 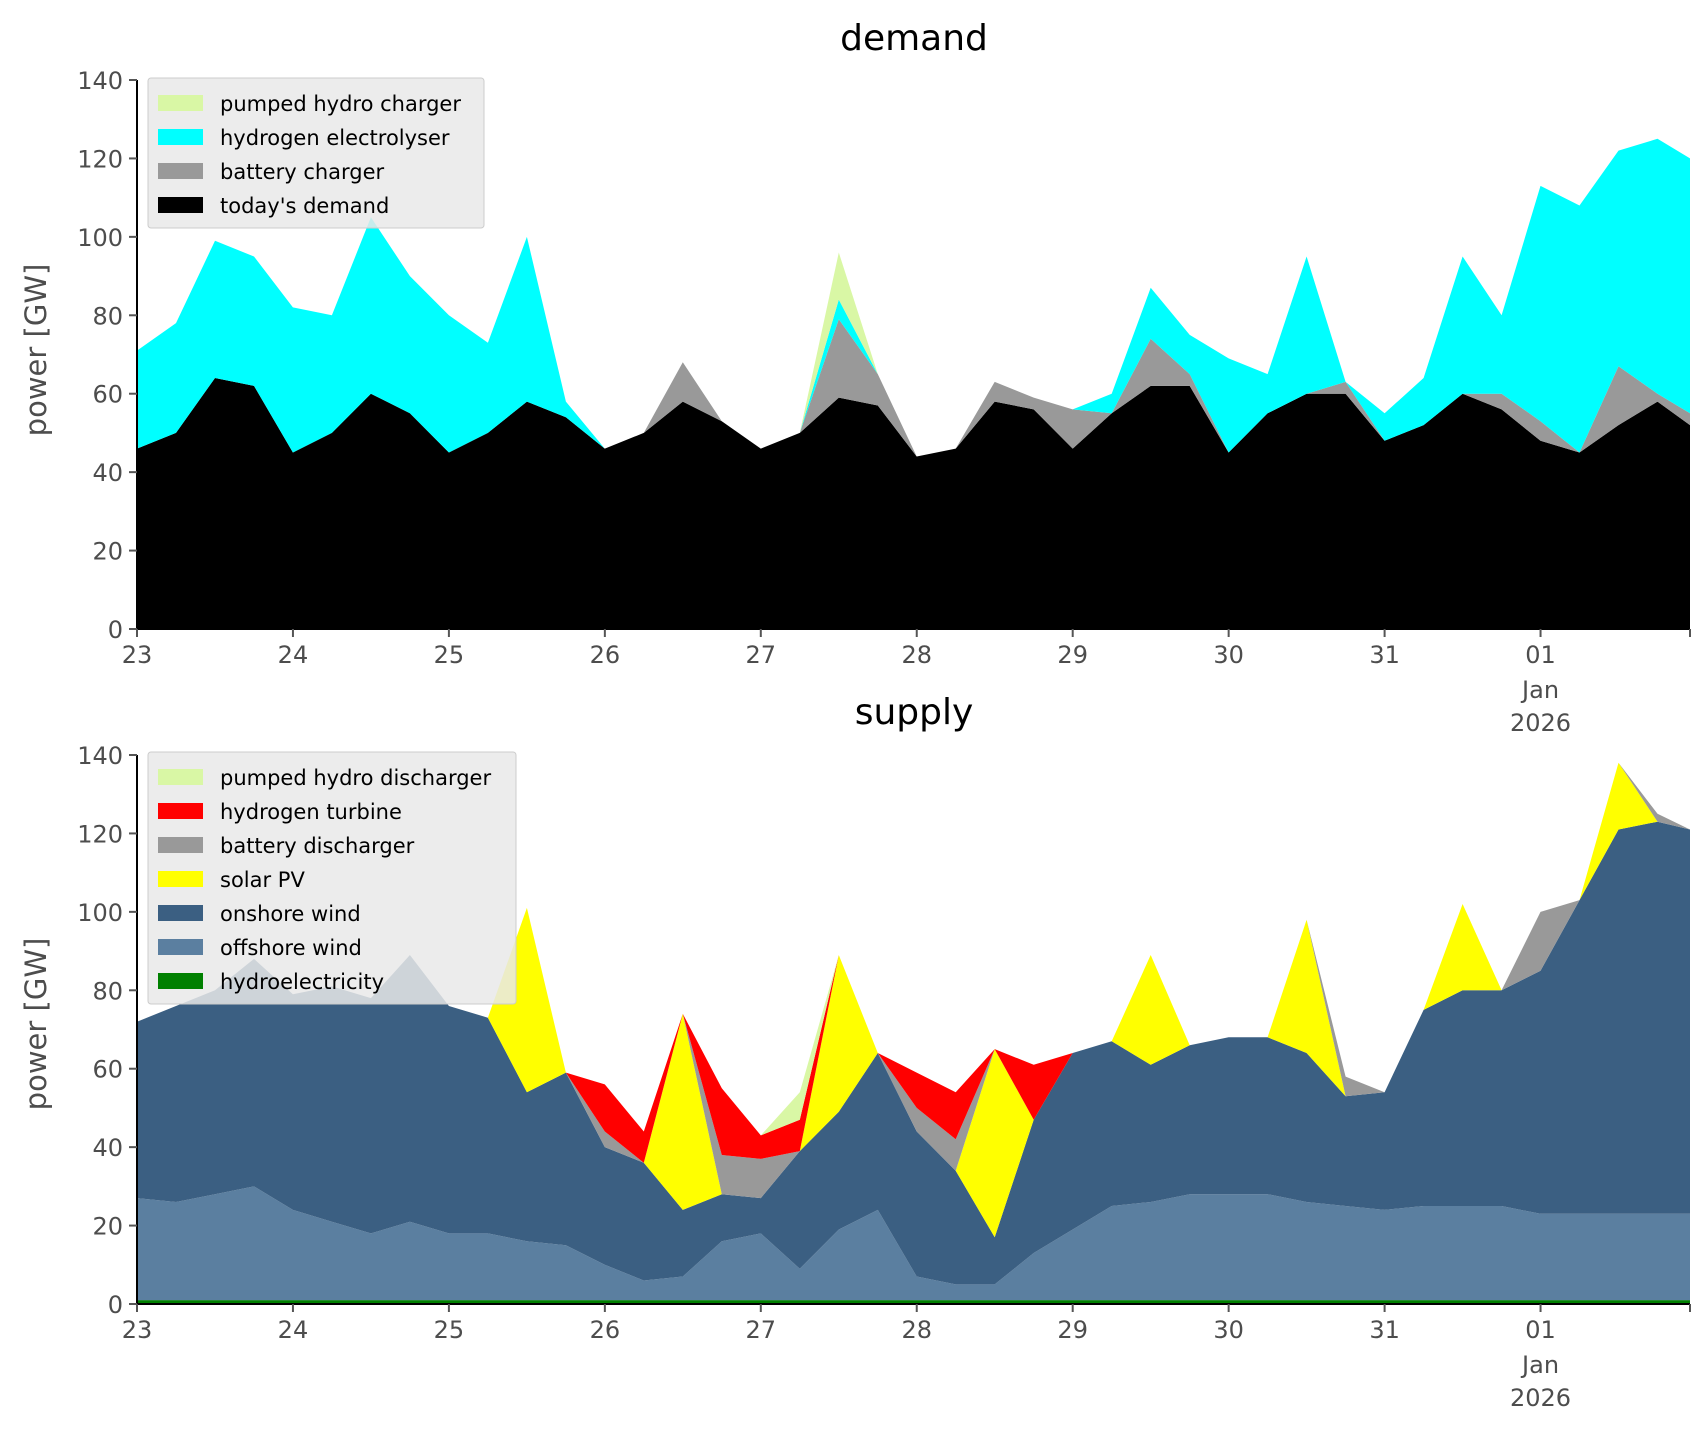 What do you see at coordinates (107, 473) in the screenshot?
I see `demand-y-tick-label: 40` at bounding box center [107, 473].